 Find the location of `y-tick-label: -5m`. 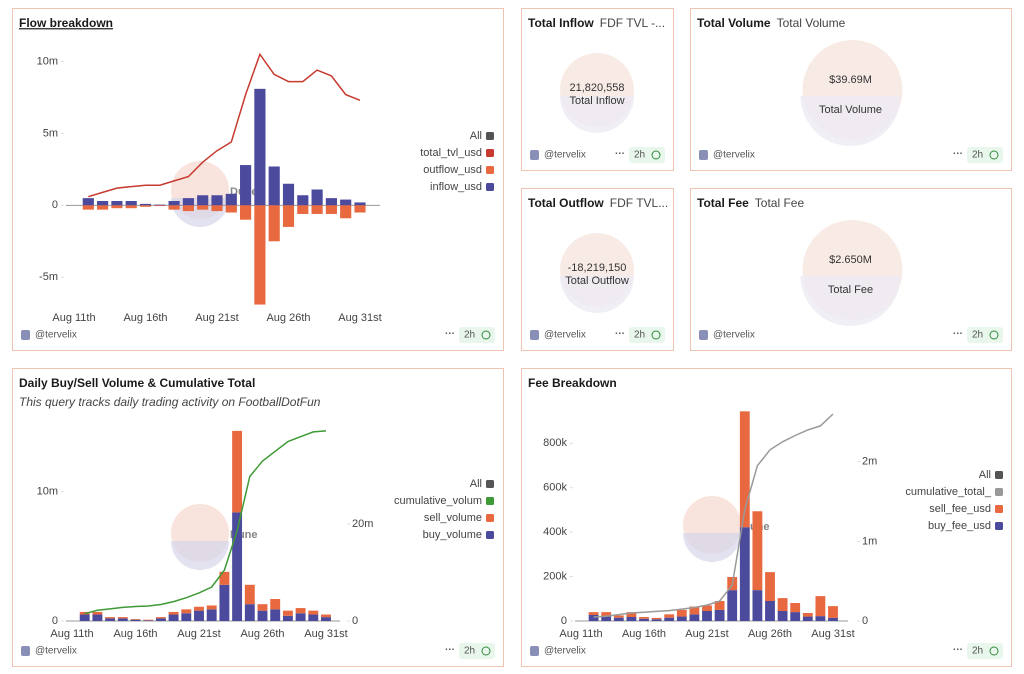

y-tick-label: -5m is located at coordinates (48, 277).